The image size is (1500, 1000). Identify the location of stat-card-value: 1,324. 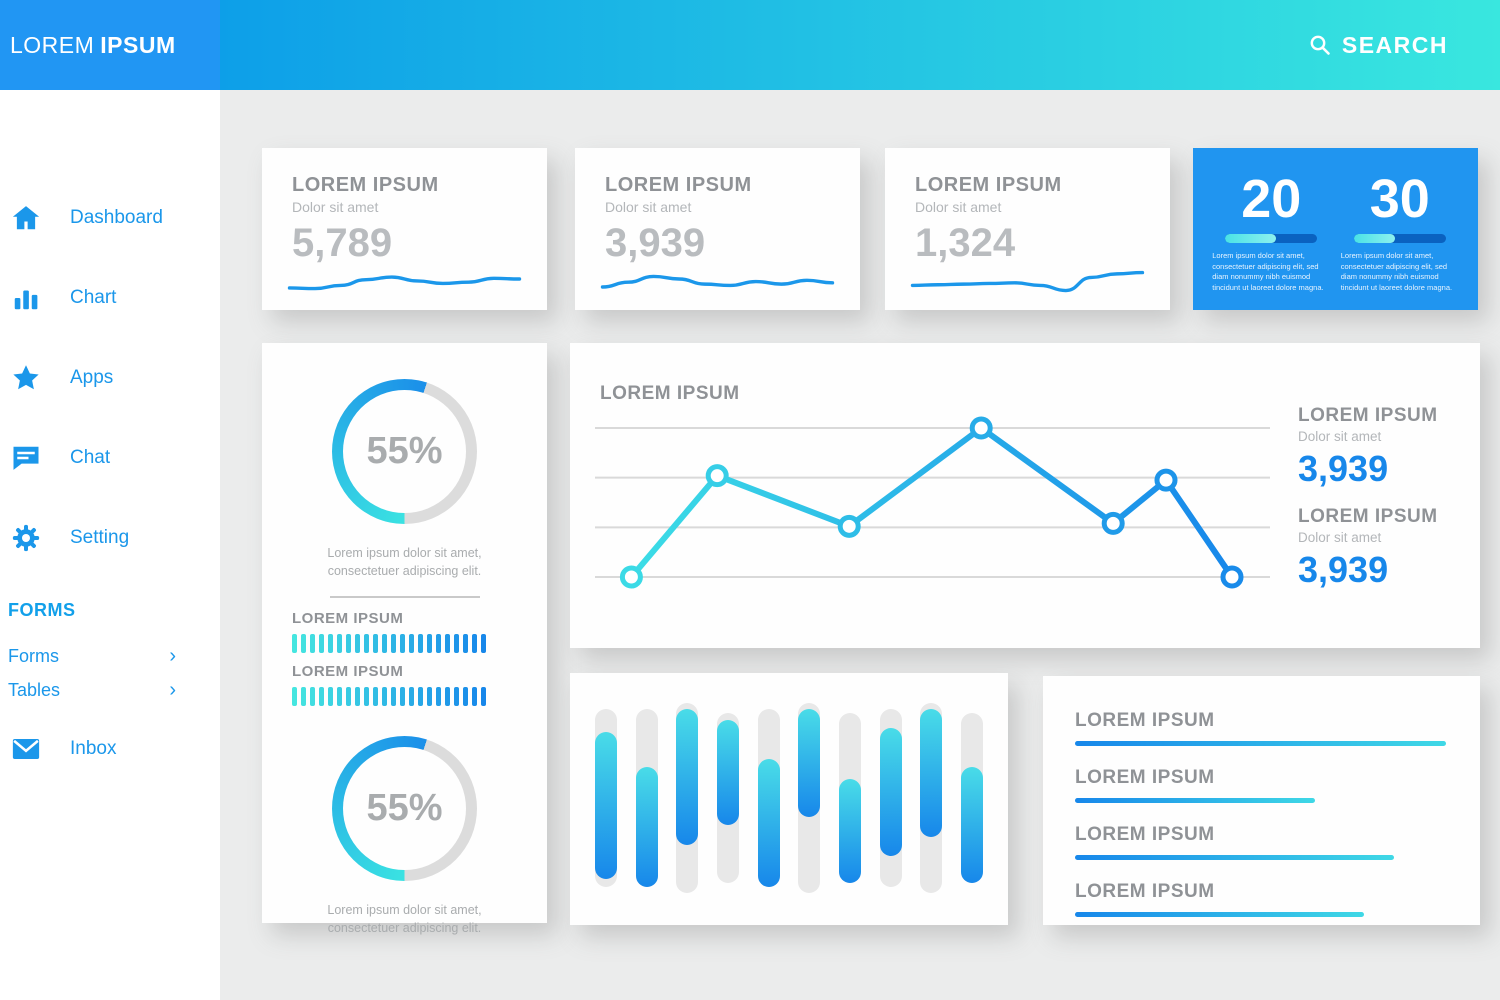
(965, 243).